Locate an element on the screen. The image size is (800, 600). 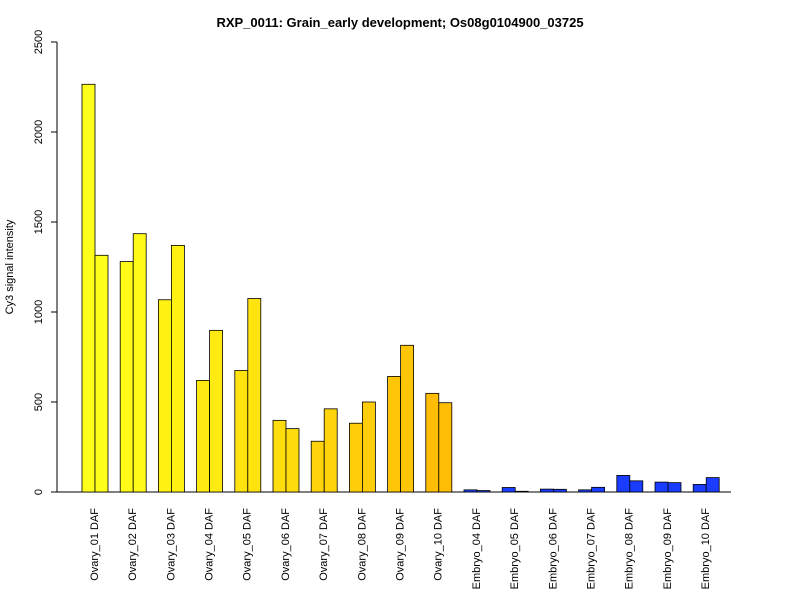
x-tick-label: Embryo_08 DAF is located at coordinates (630, 549).